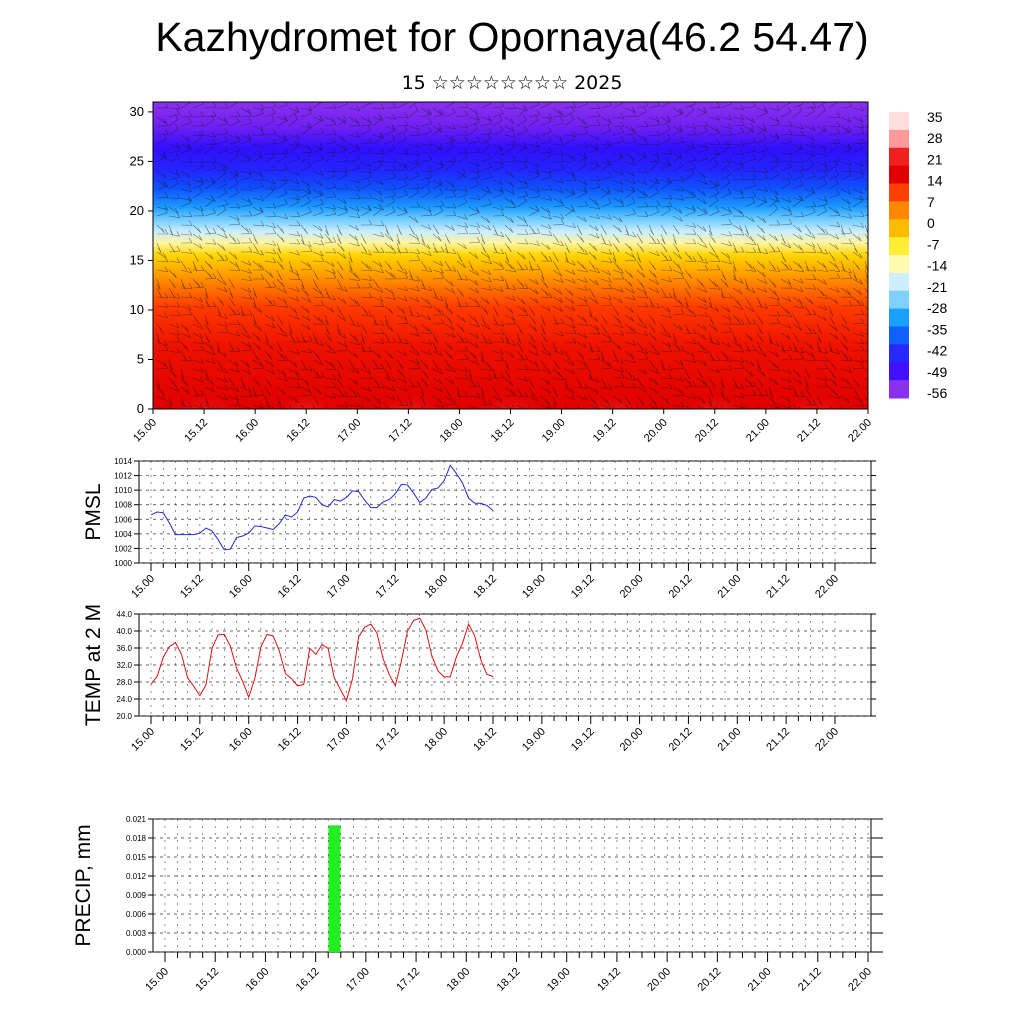  I want to click on x-tick-label: 17.12, so click(387, 587).